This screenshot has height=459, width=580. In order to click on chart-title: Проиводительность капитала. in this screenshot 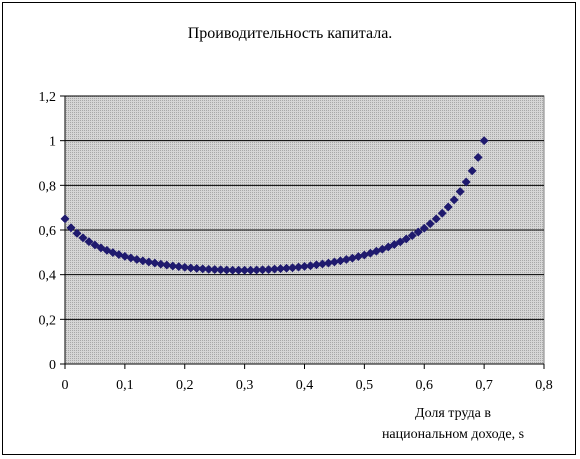, I will do `click(290, 33)`.